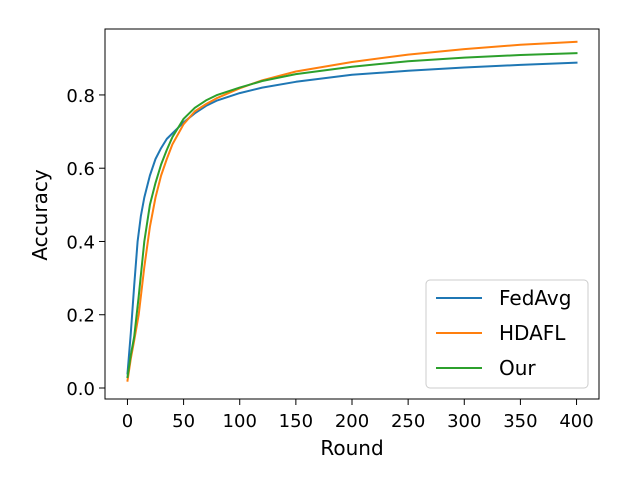 The width and height of the screenshot is (630, 490). What do you see at coordinates (183, 421) in the screenshot?
I see `x-tick-label: 50` at bounding box center [183, 421].